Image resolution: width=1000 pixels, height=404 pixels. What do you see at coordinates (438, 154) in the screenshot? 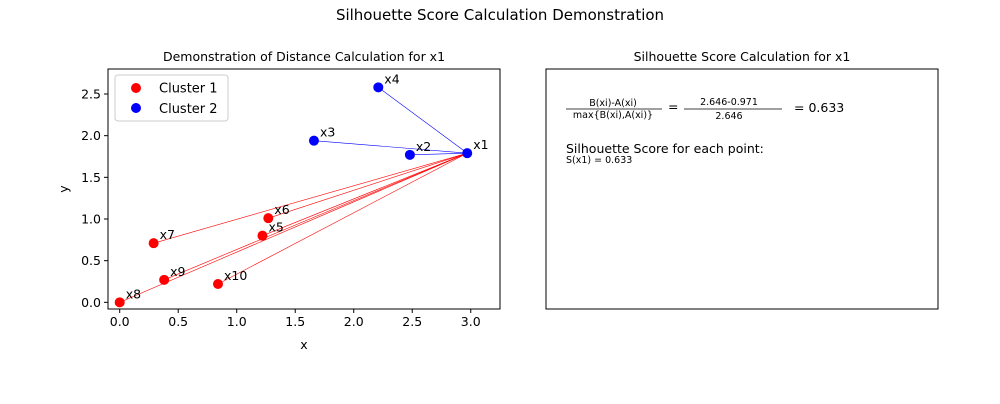
I see `distance-line-x1-x2` at bounding box center [438, 154].